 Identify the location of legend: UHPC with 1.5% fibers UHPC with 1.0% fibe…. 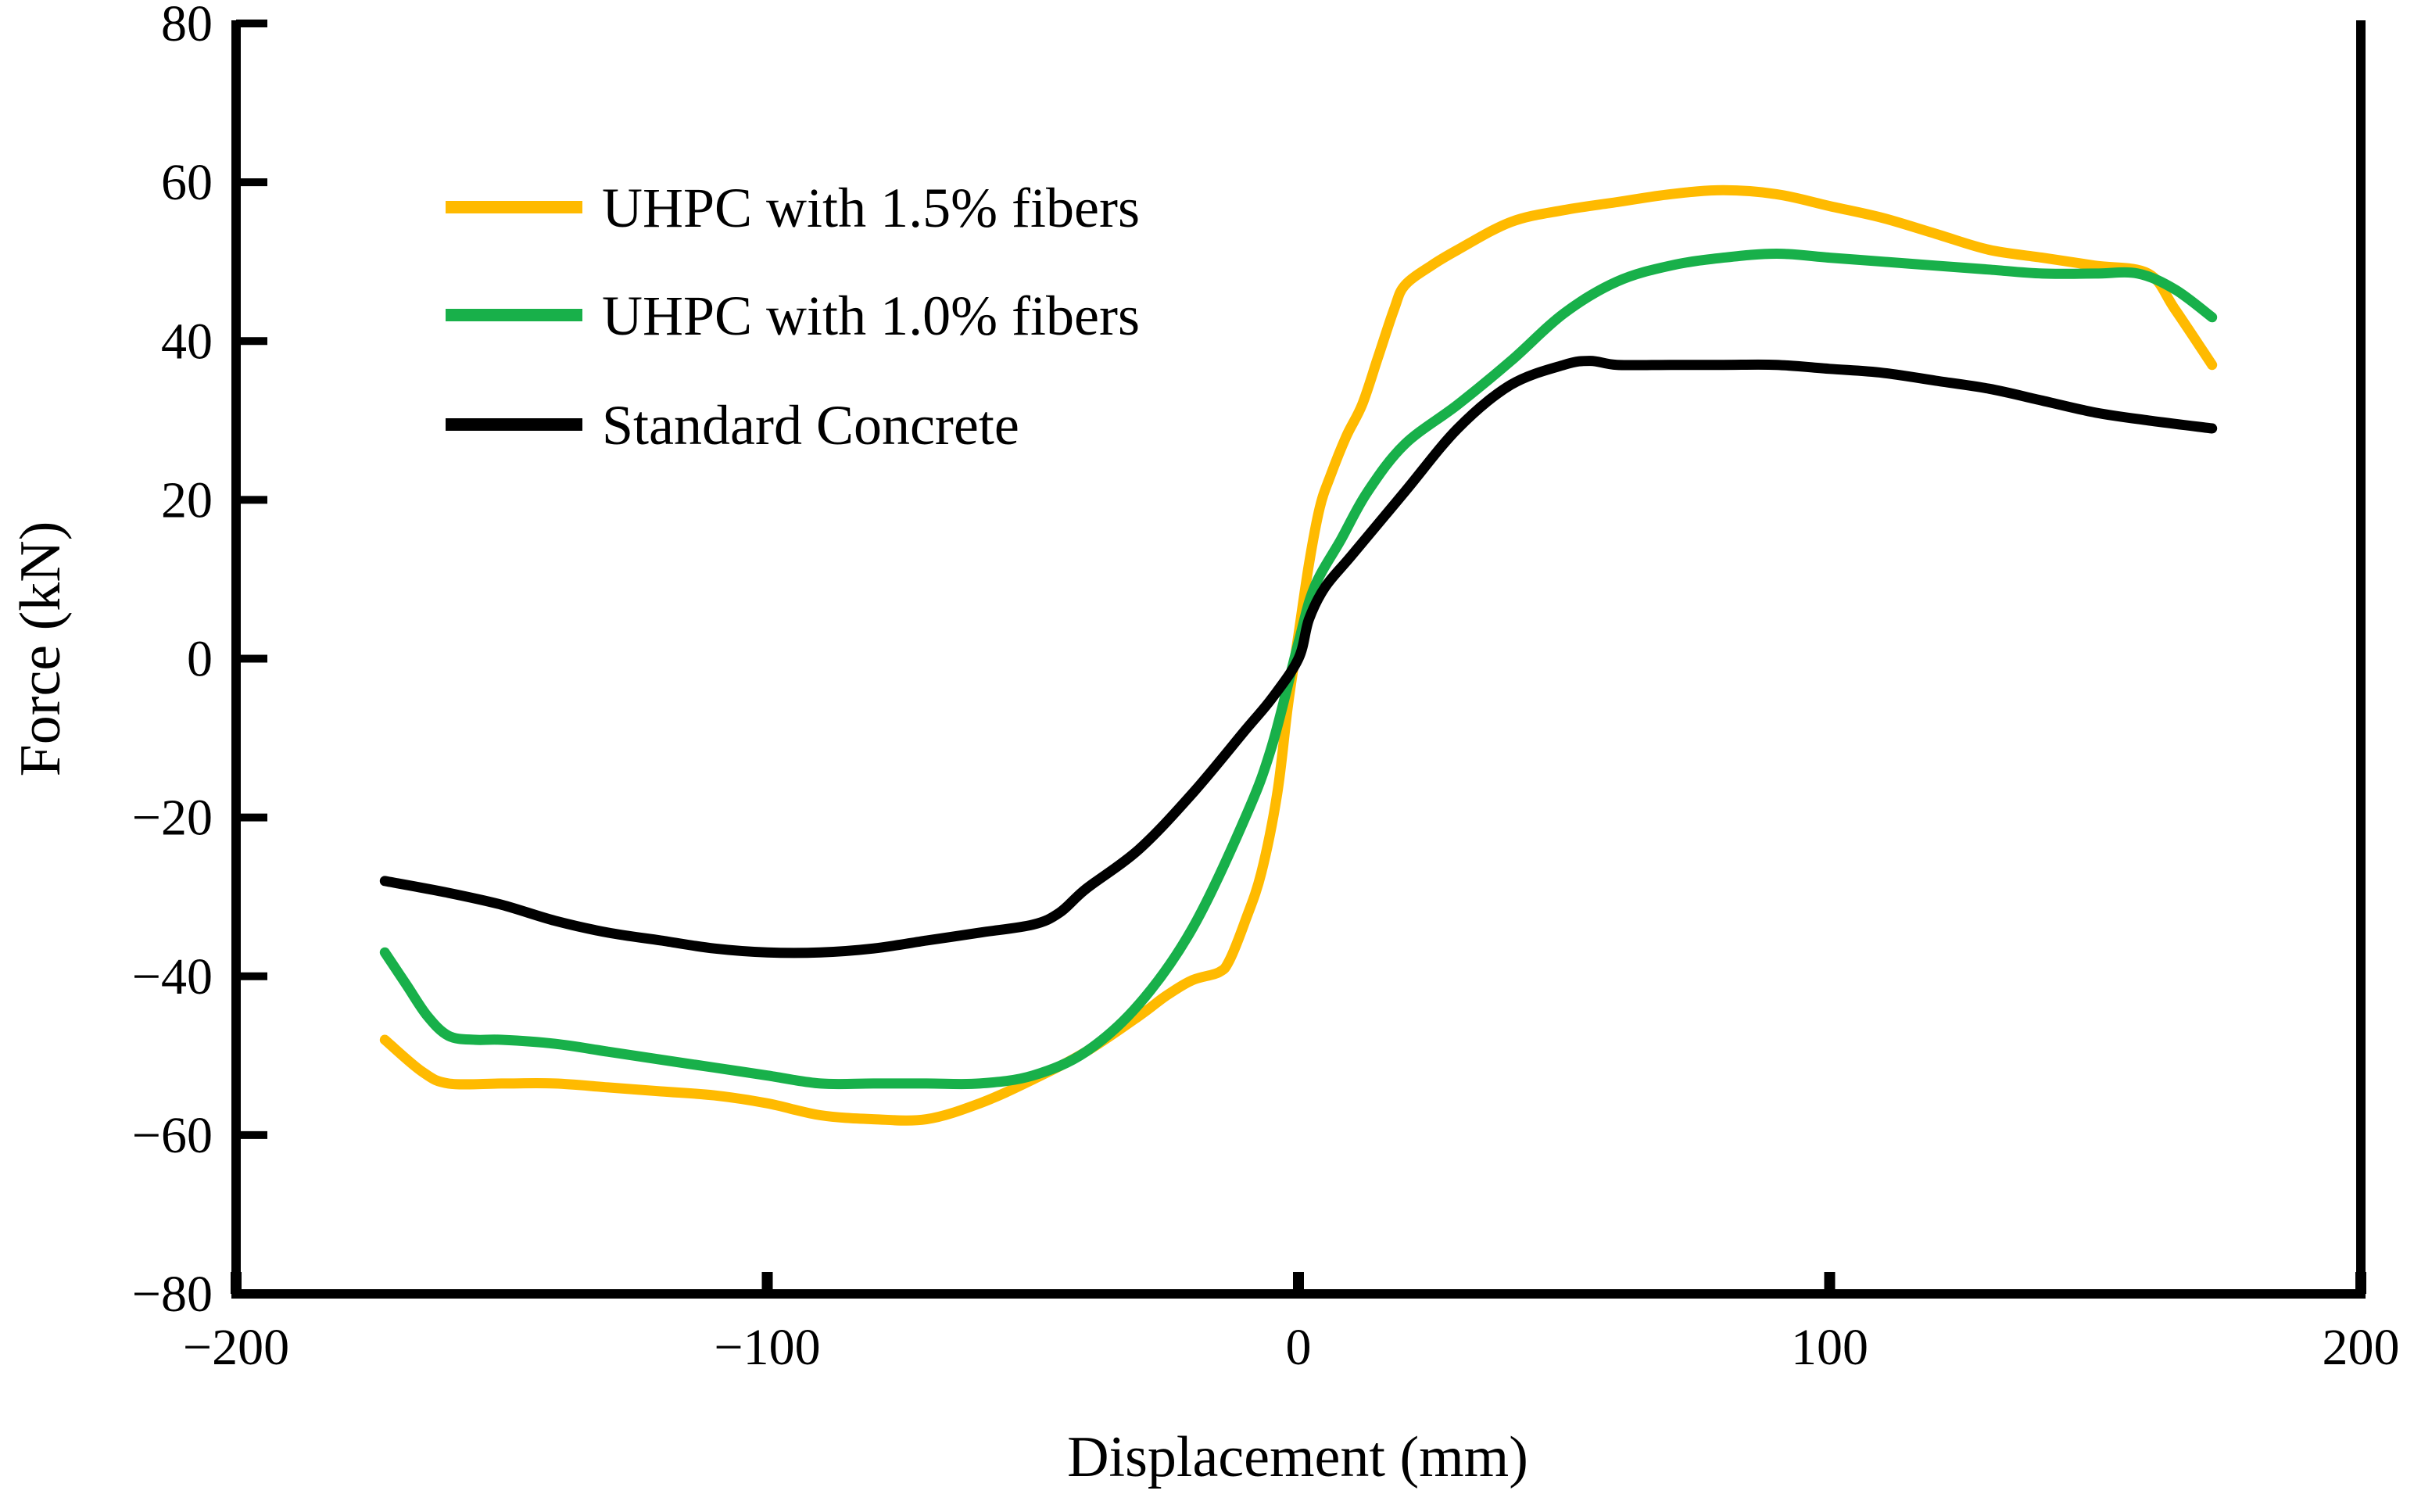
(793, 317).